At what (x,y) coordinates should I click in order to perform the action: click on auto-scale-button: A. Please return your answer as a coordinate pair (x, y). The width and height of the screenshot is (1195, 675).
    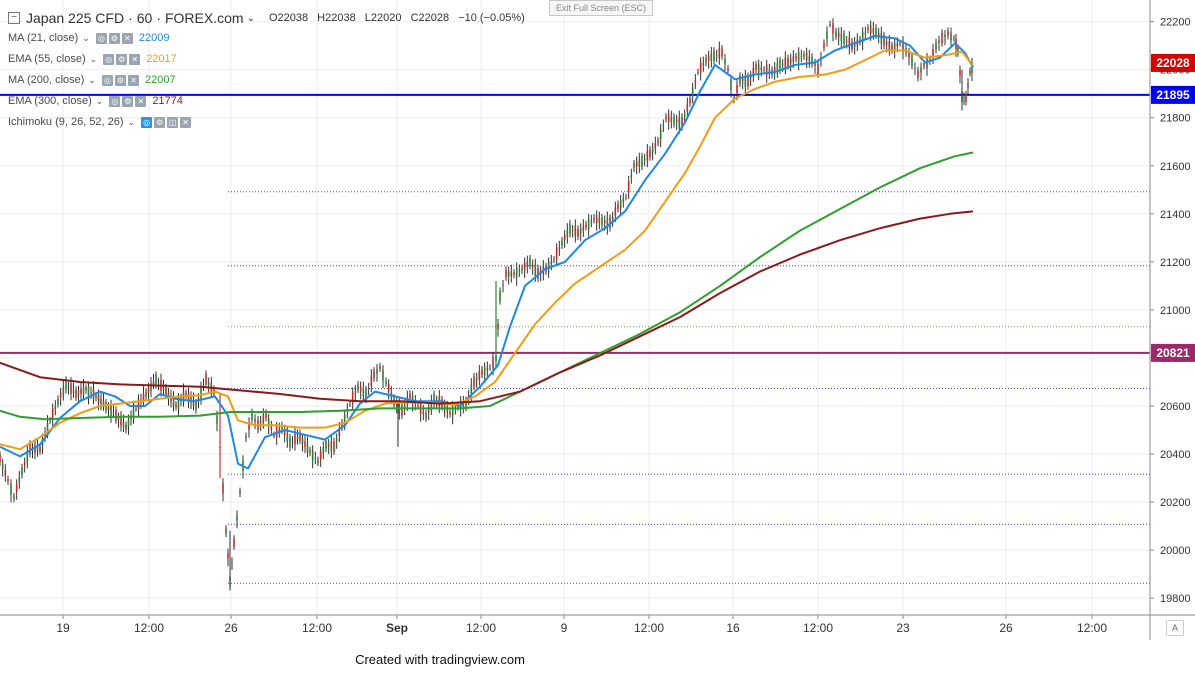
    Looking at the image, I should click on (1175, 628).